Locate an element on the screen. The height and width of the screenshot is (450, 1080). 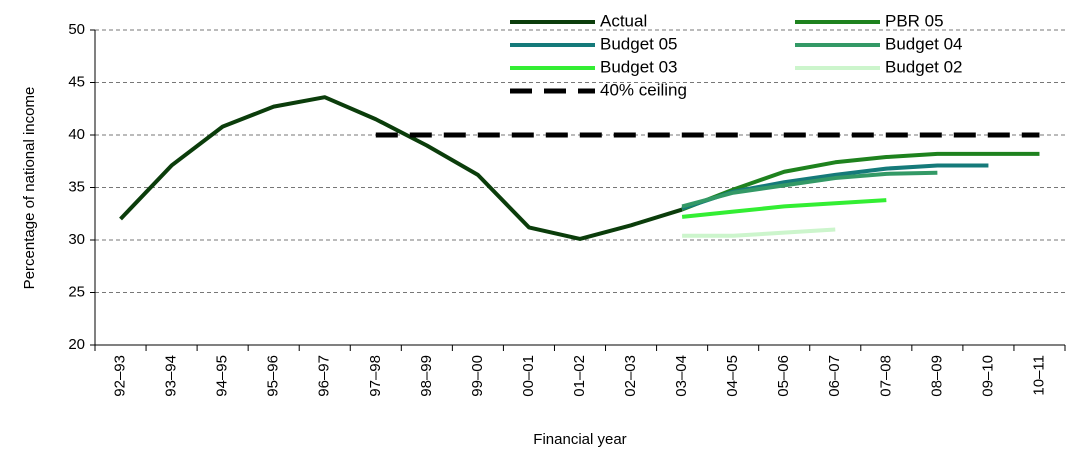
x-tick-label: 04–05 is located at coordinates (732, 376).